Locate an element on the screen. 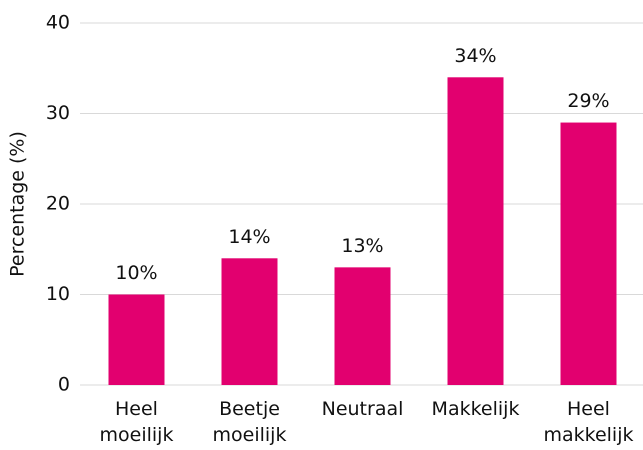  y-axis-label: Percentage (%) is located at coordinates (18, 204).